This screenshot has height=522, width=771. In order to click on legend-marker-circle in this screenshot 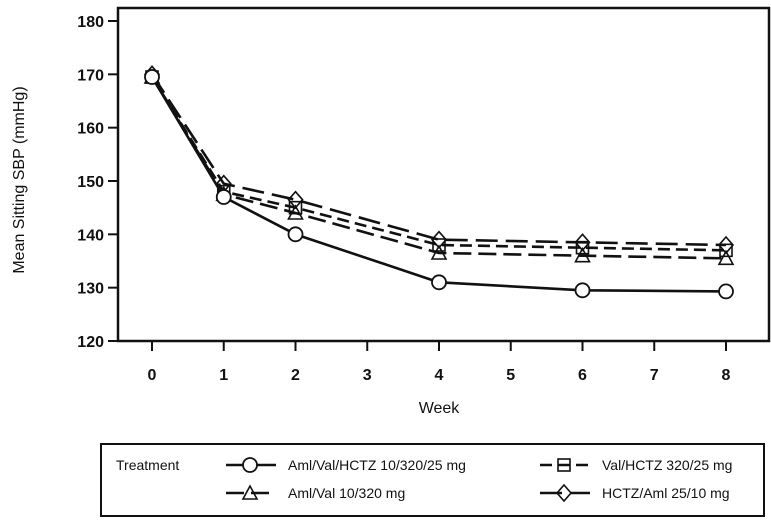, I will do `click(250, 465)`.